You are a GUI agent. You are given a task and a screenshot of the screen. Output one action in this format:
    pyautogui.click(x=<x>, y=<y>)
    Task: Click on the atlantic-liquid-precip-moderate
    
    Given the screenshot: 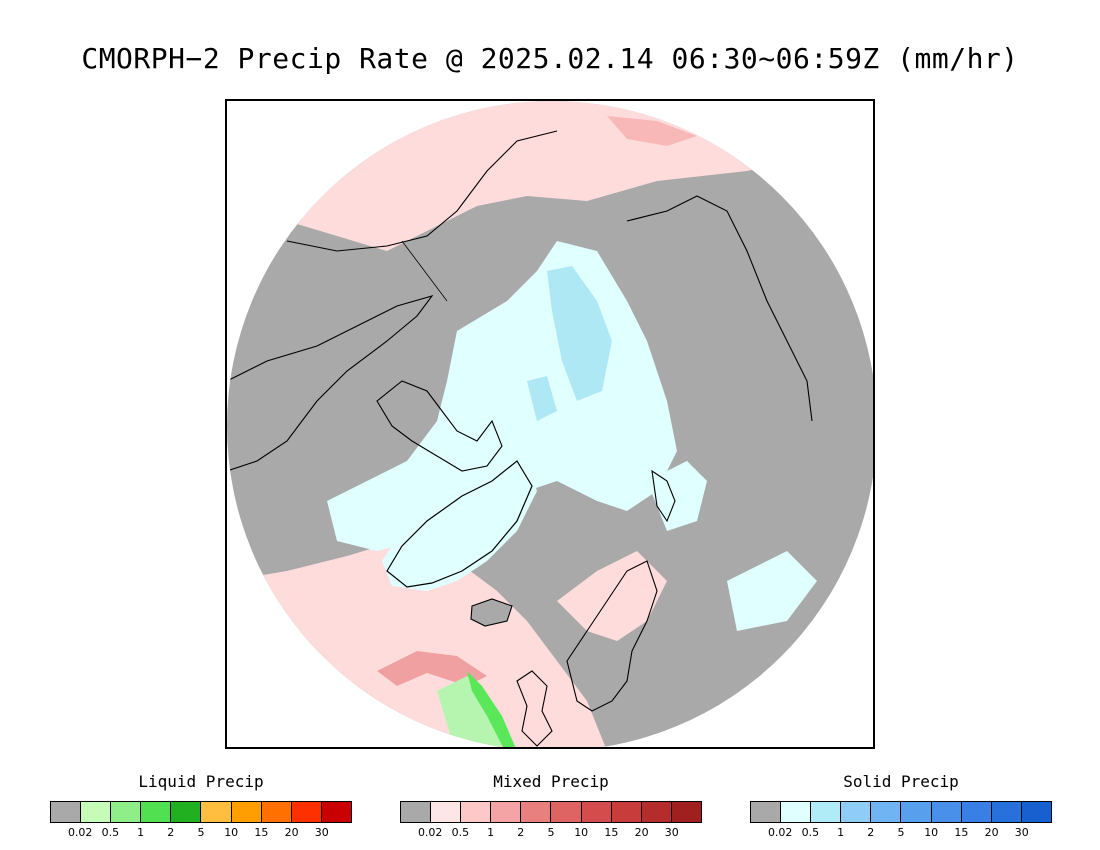 What is the action you would take?
    pyautogui.click(x=492, y=709)
    